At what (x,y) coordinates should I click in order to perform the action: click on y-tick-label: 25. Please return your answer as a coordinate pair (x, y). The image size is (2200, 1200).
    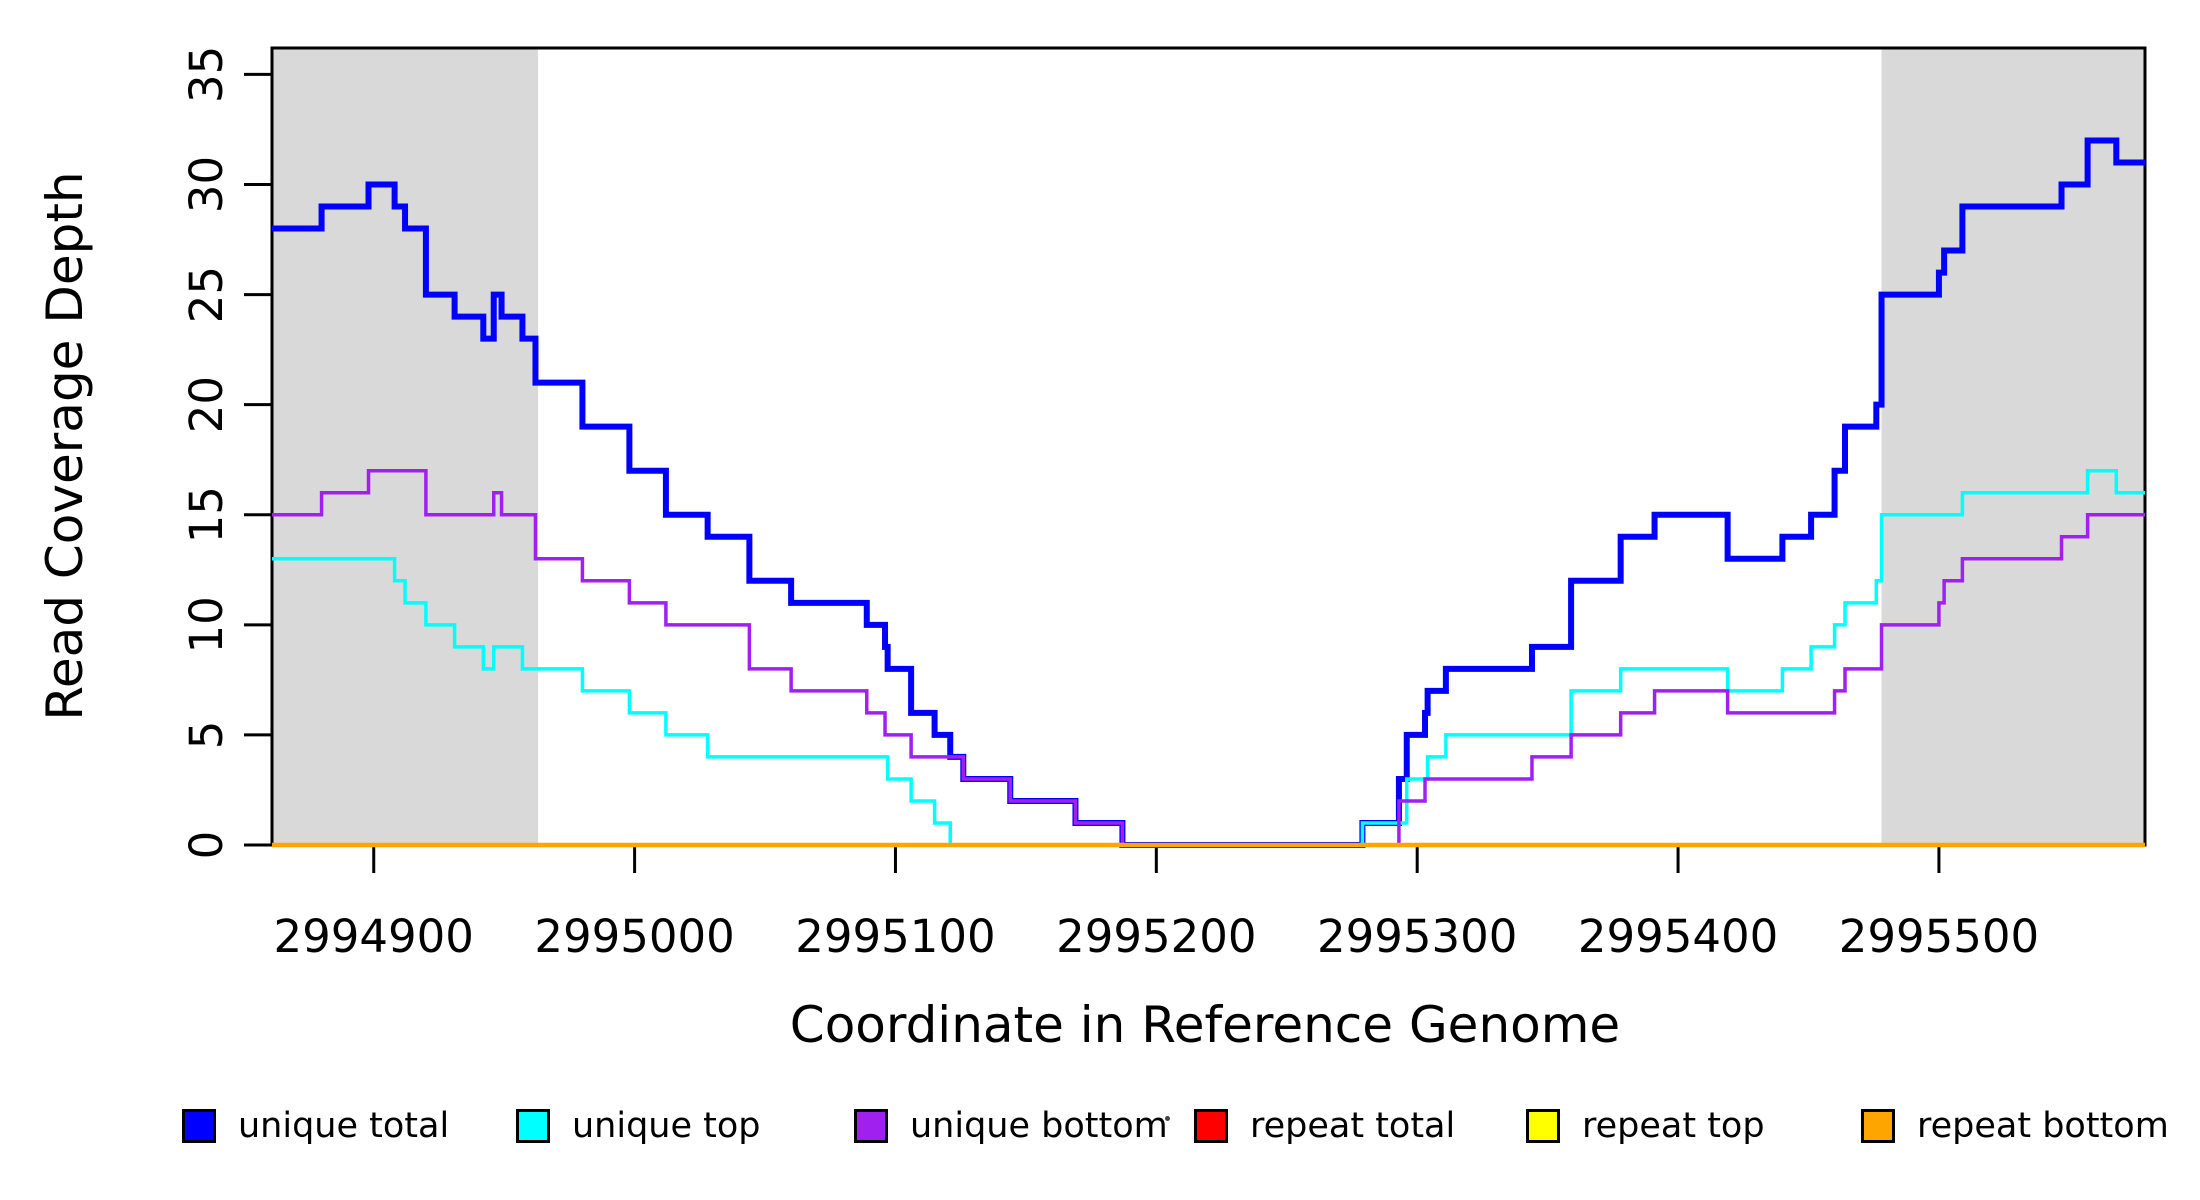
    Looking at the image, I should click on (206, 294).